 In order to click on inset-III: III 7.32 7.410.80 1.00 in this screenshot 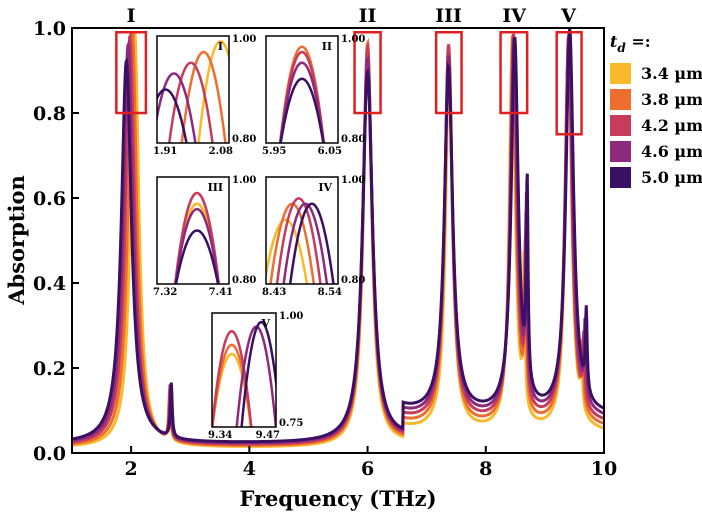, I will do `click(204, 236)`.